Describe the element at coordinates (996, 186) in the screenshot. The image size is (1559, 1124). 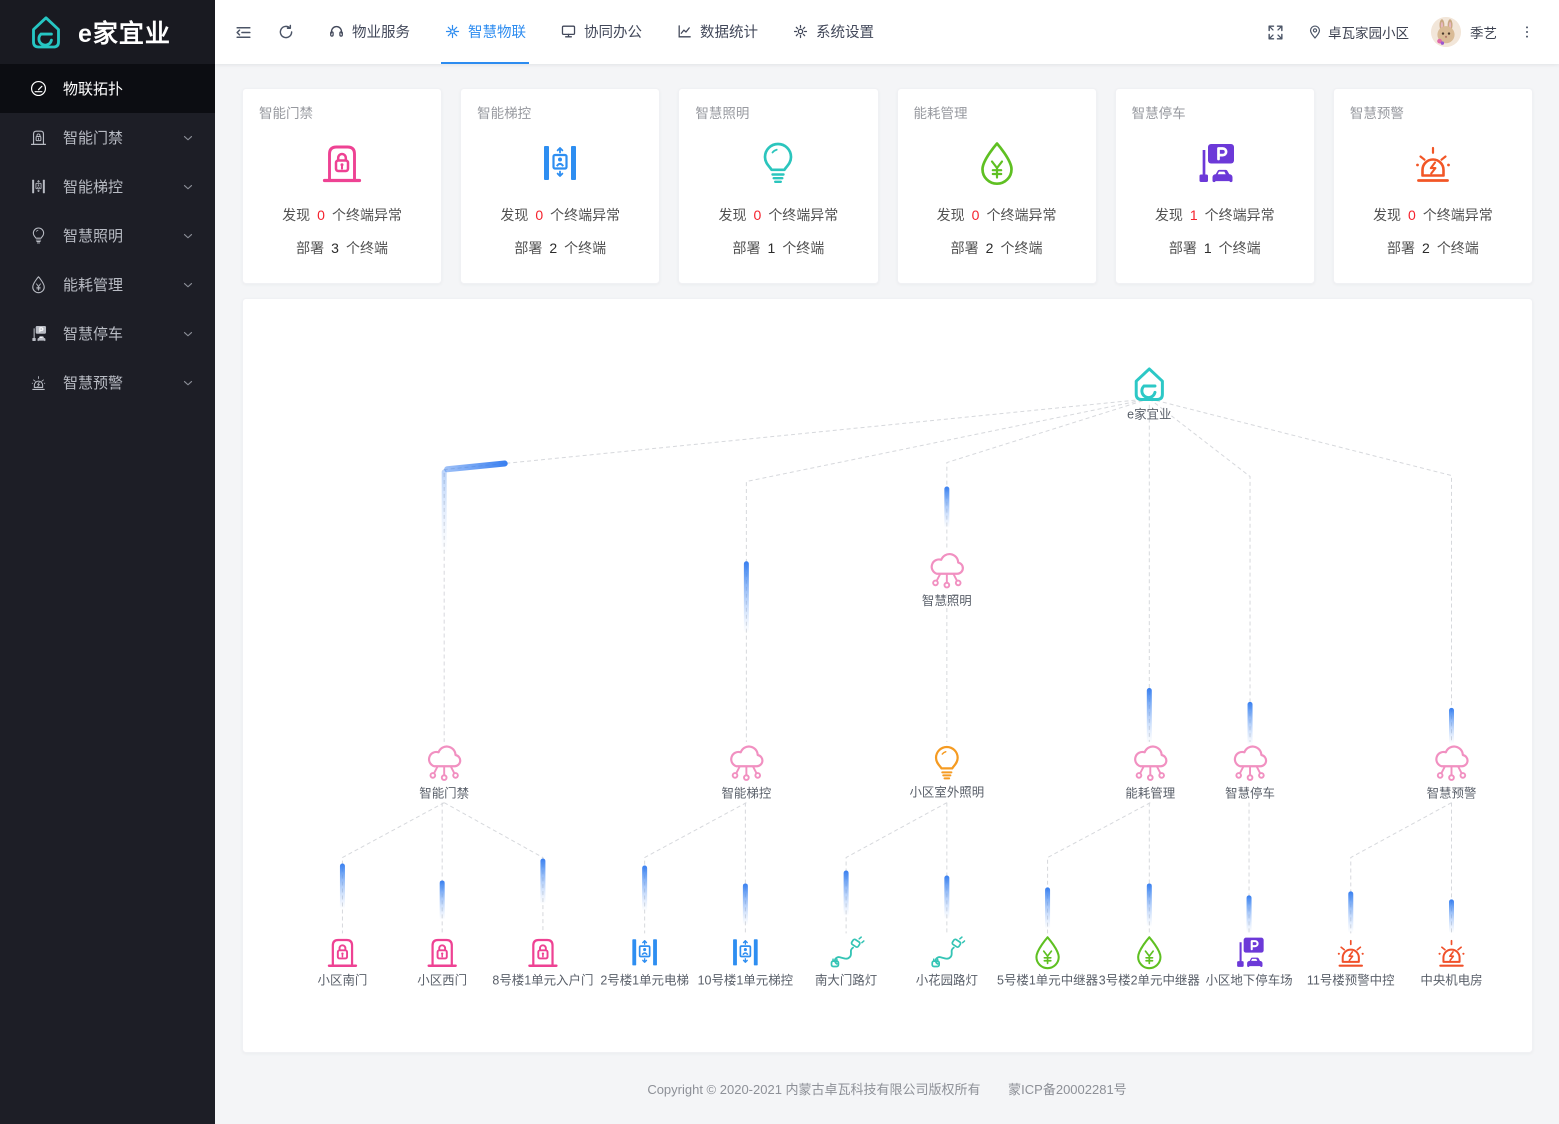
I see `module-card: 能耗管理 发现 0 个终端异常 部署 2 个终端` at that location.